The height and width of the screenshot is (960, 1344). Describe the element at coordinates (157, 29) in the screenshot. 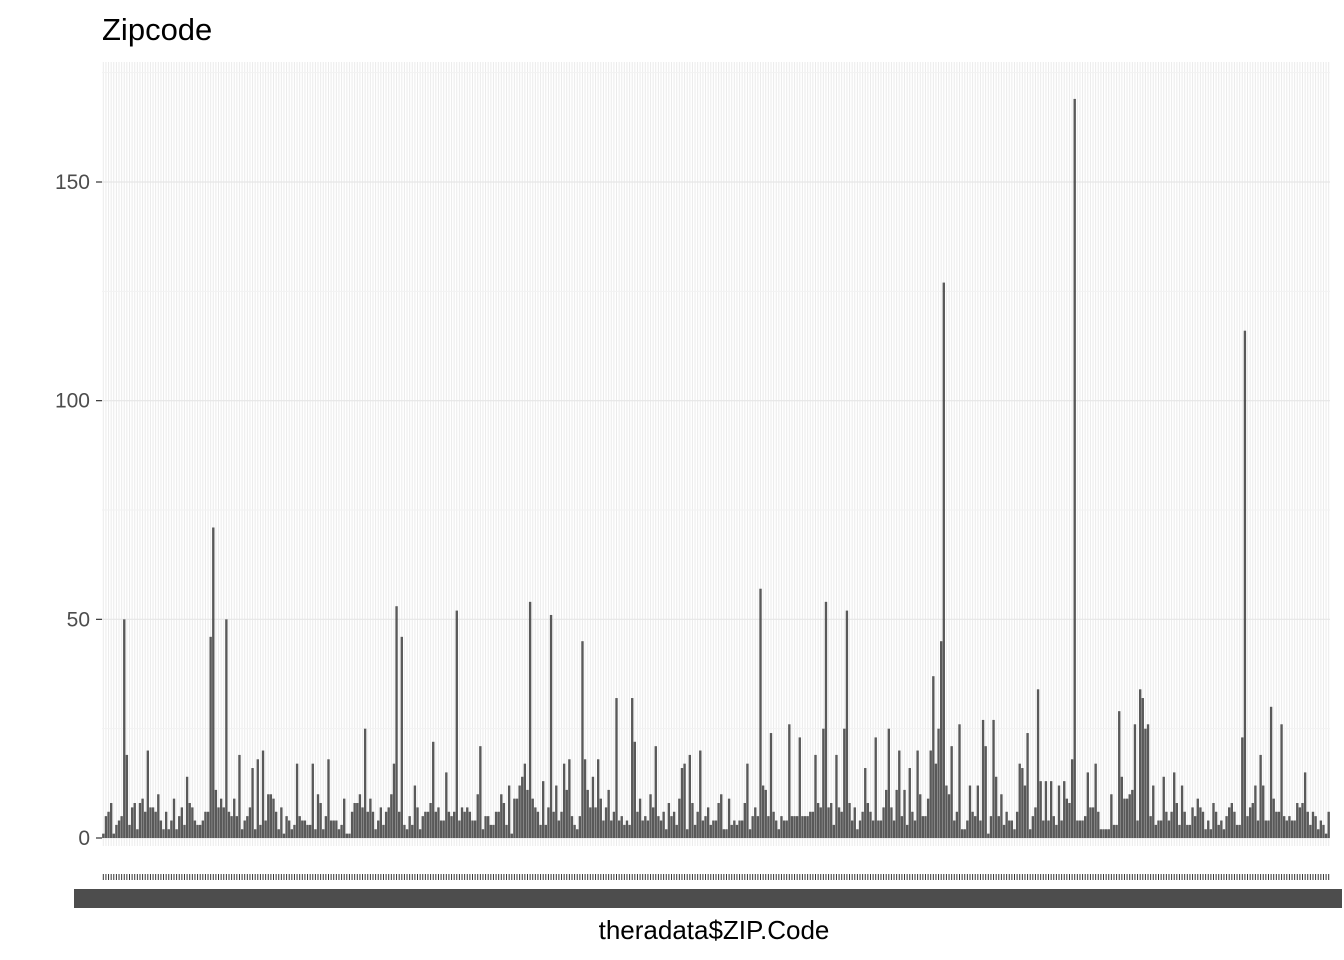

I see `chart-title: Zipcode` at that location.